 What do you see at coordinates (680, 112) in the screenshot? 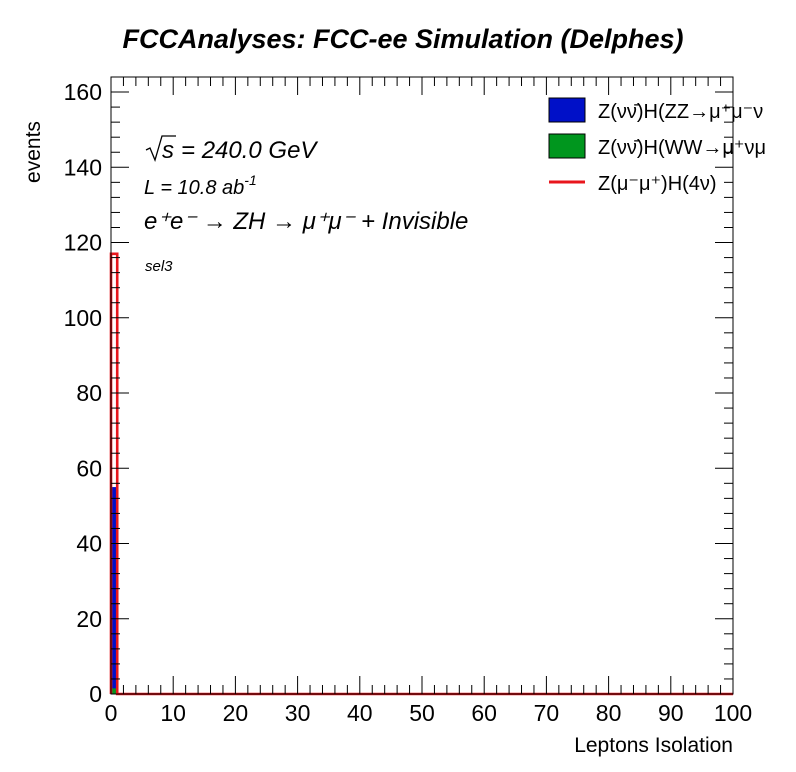
I see `legend-label-zz: Z(νν̄)H(ZZ→μ⁺μ⁻ν` at bounding box center [680, 112].